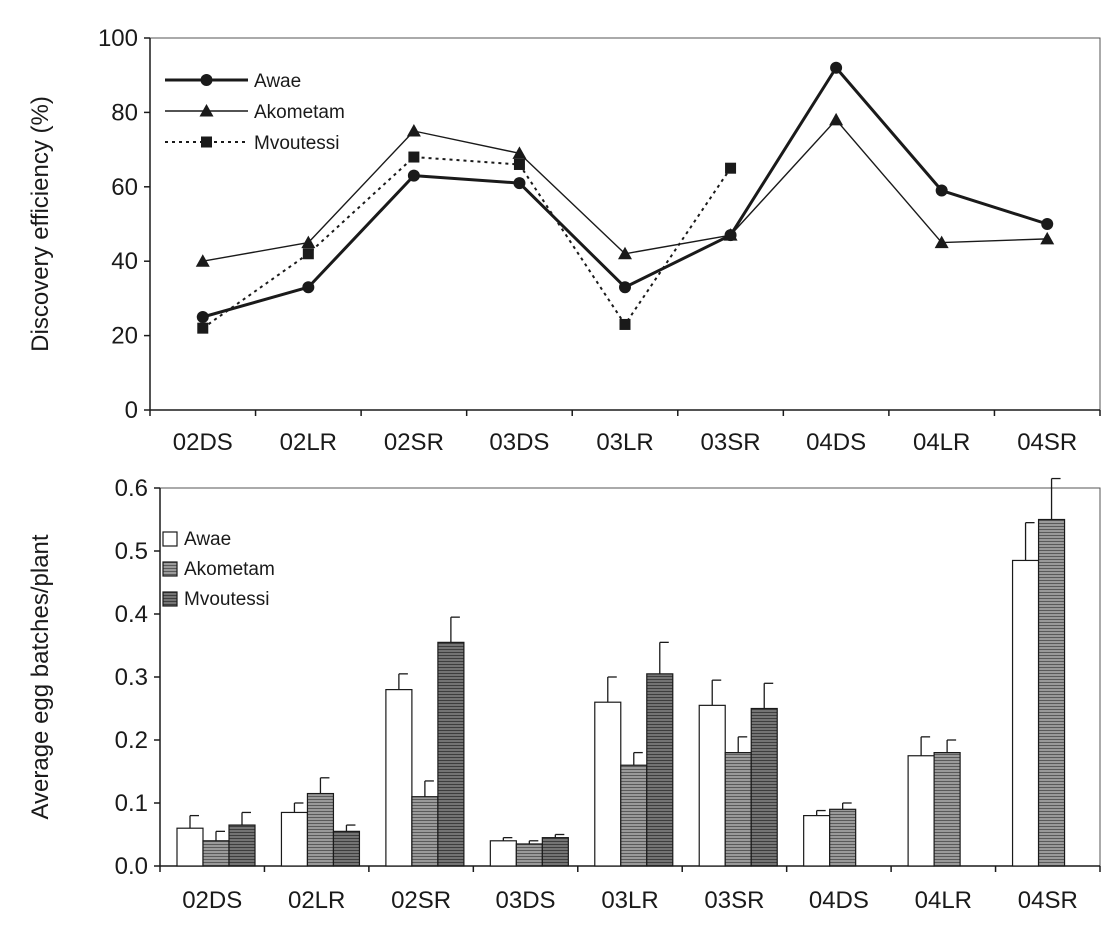 This screenshot has height=933, width=1113. I want to click on y-tick-label: 0.4, so click(131, 614).